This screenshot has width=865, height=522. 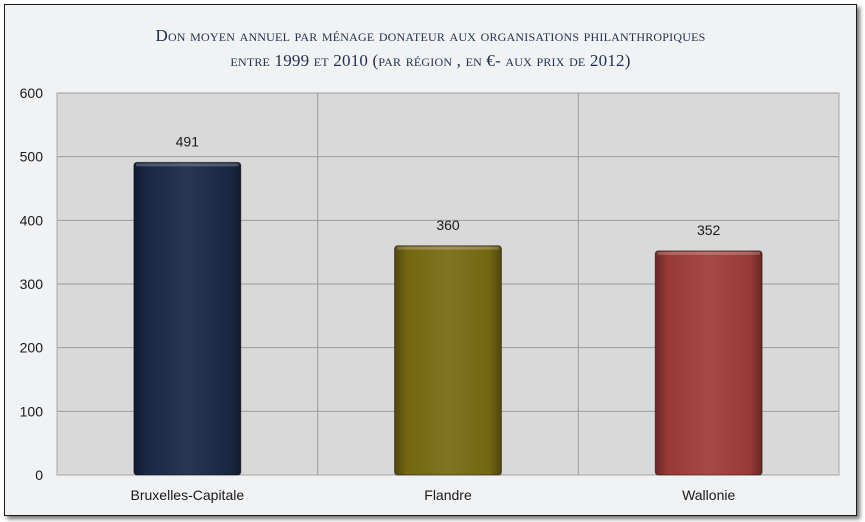 I want to click on x-axis: Bruxelles-Capitale Flandre Wallonie, so click(x=433, y=495).